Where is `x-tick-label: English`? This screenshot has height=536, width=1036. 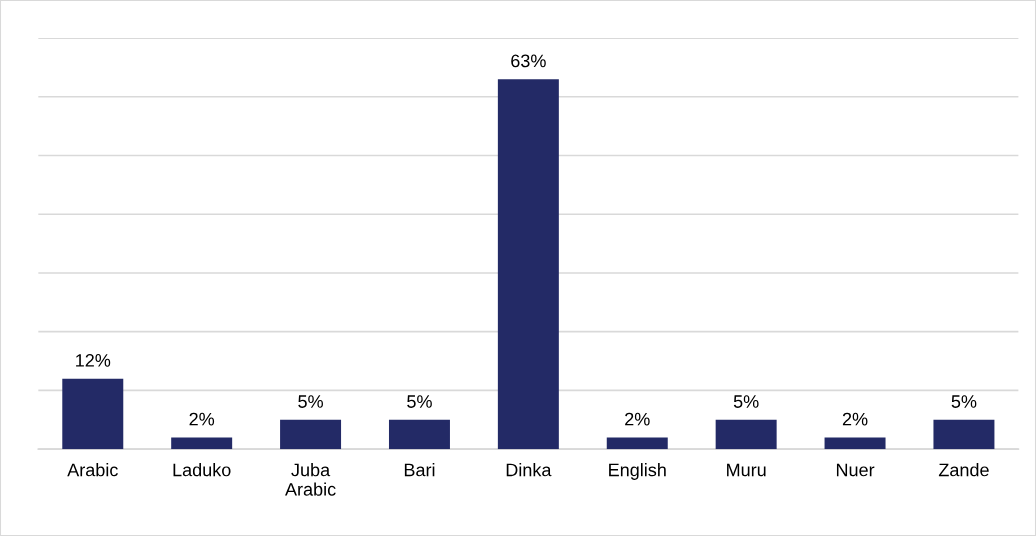 x-tick-label: English is located at coordinates (637, 471).